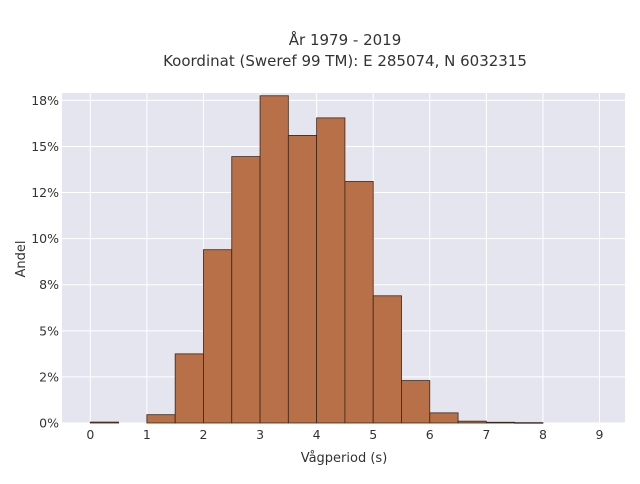 The image size is (640, 484). Describe the element at coordinates (45, 262) in the screenshot. I see `y-axis-ticks: 0% 2% 5% 8% 10% 12% 15% 18%` at that location.